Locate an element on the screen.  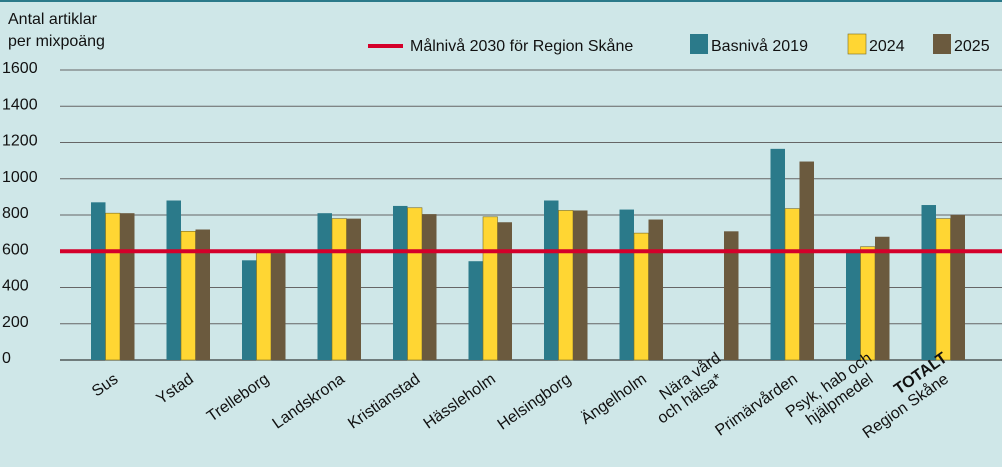
legend-label: 2024 is located at coordinates (887, 46).